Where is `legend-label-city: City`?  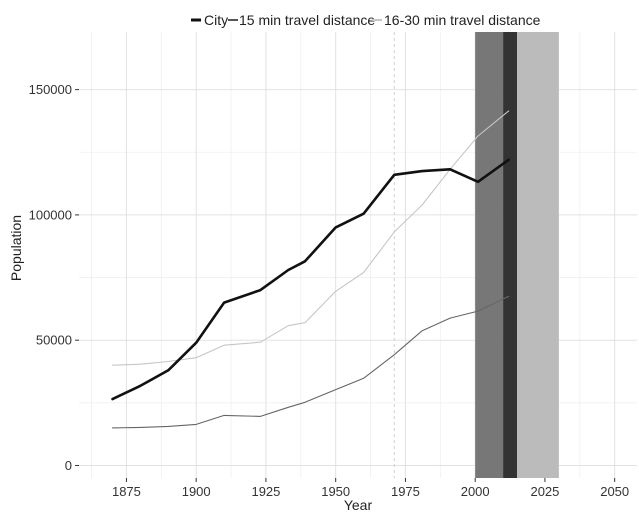
legend-label-city: City is located at coordinates (216, 20).